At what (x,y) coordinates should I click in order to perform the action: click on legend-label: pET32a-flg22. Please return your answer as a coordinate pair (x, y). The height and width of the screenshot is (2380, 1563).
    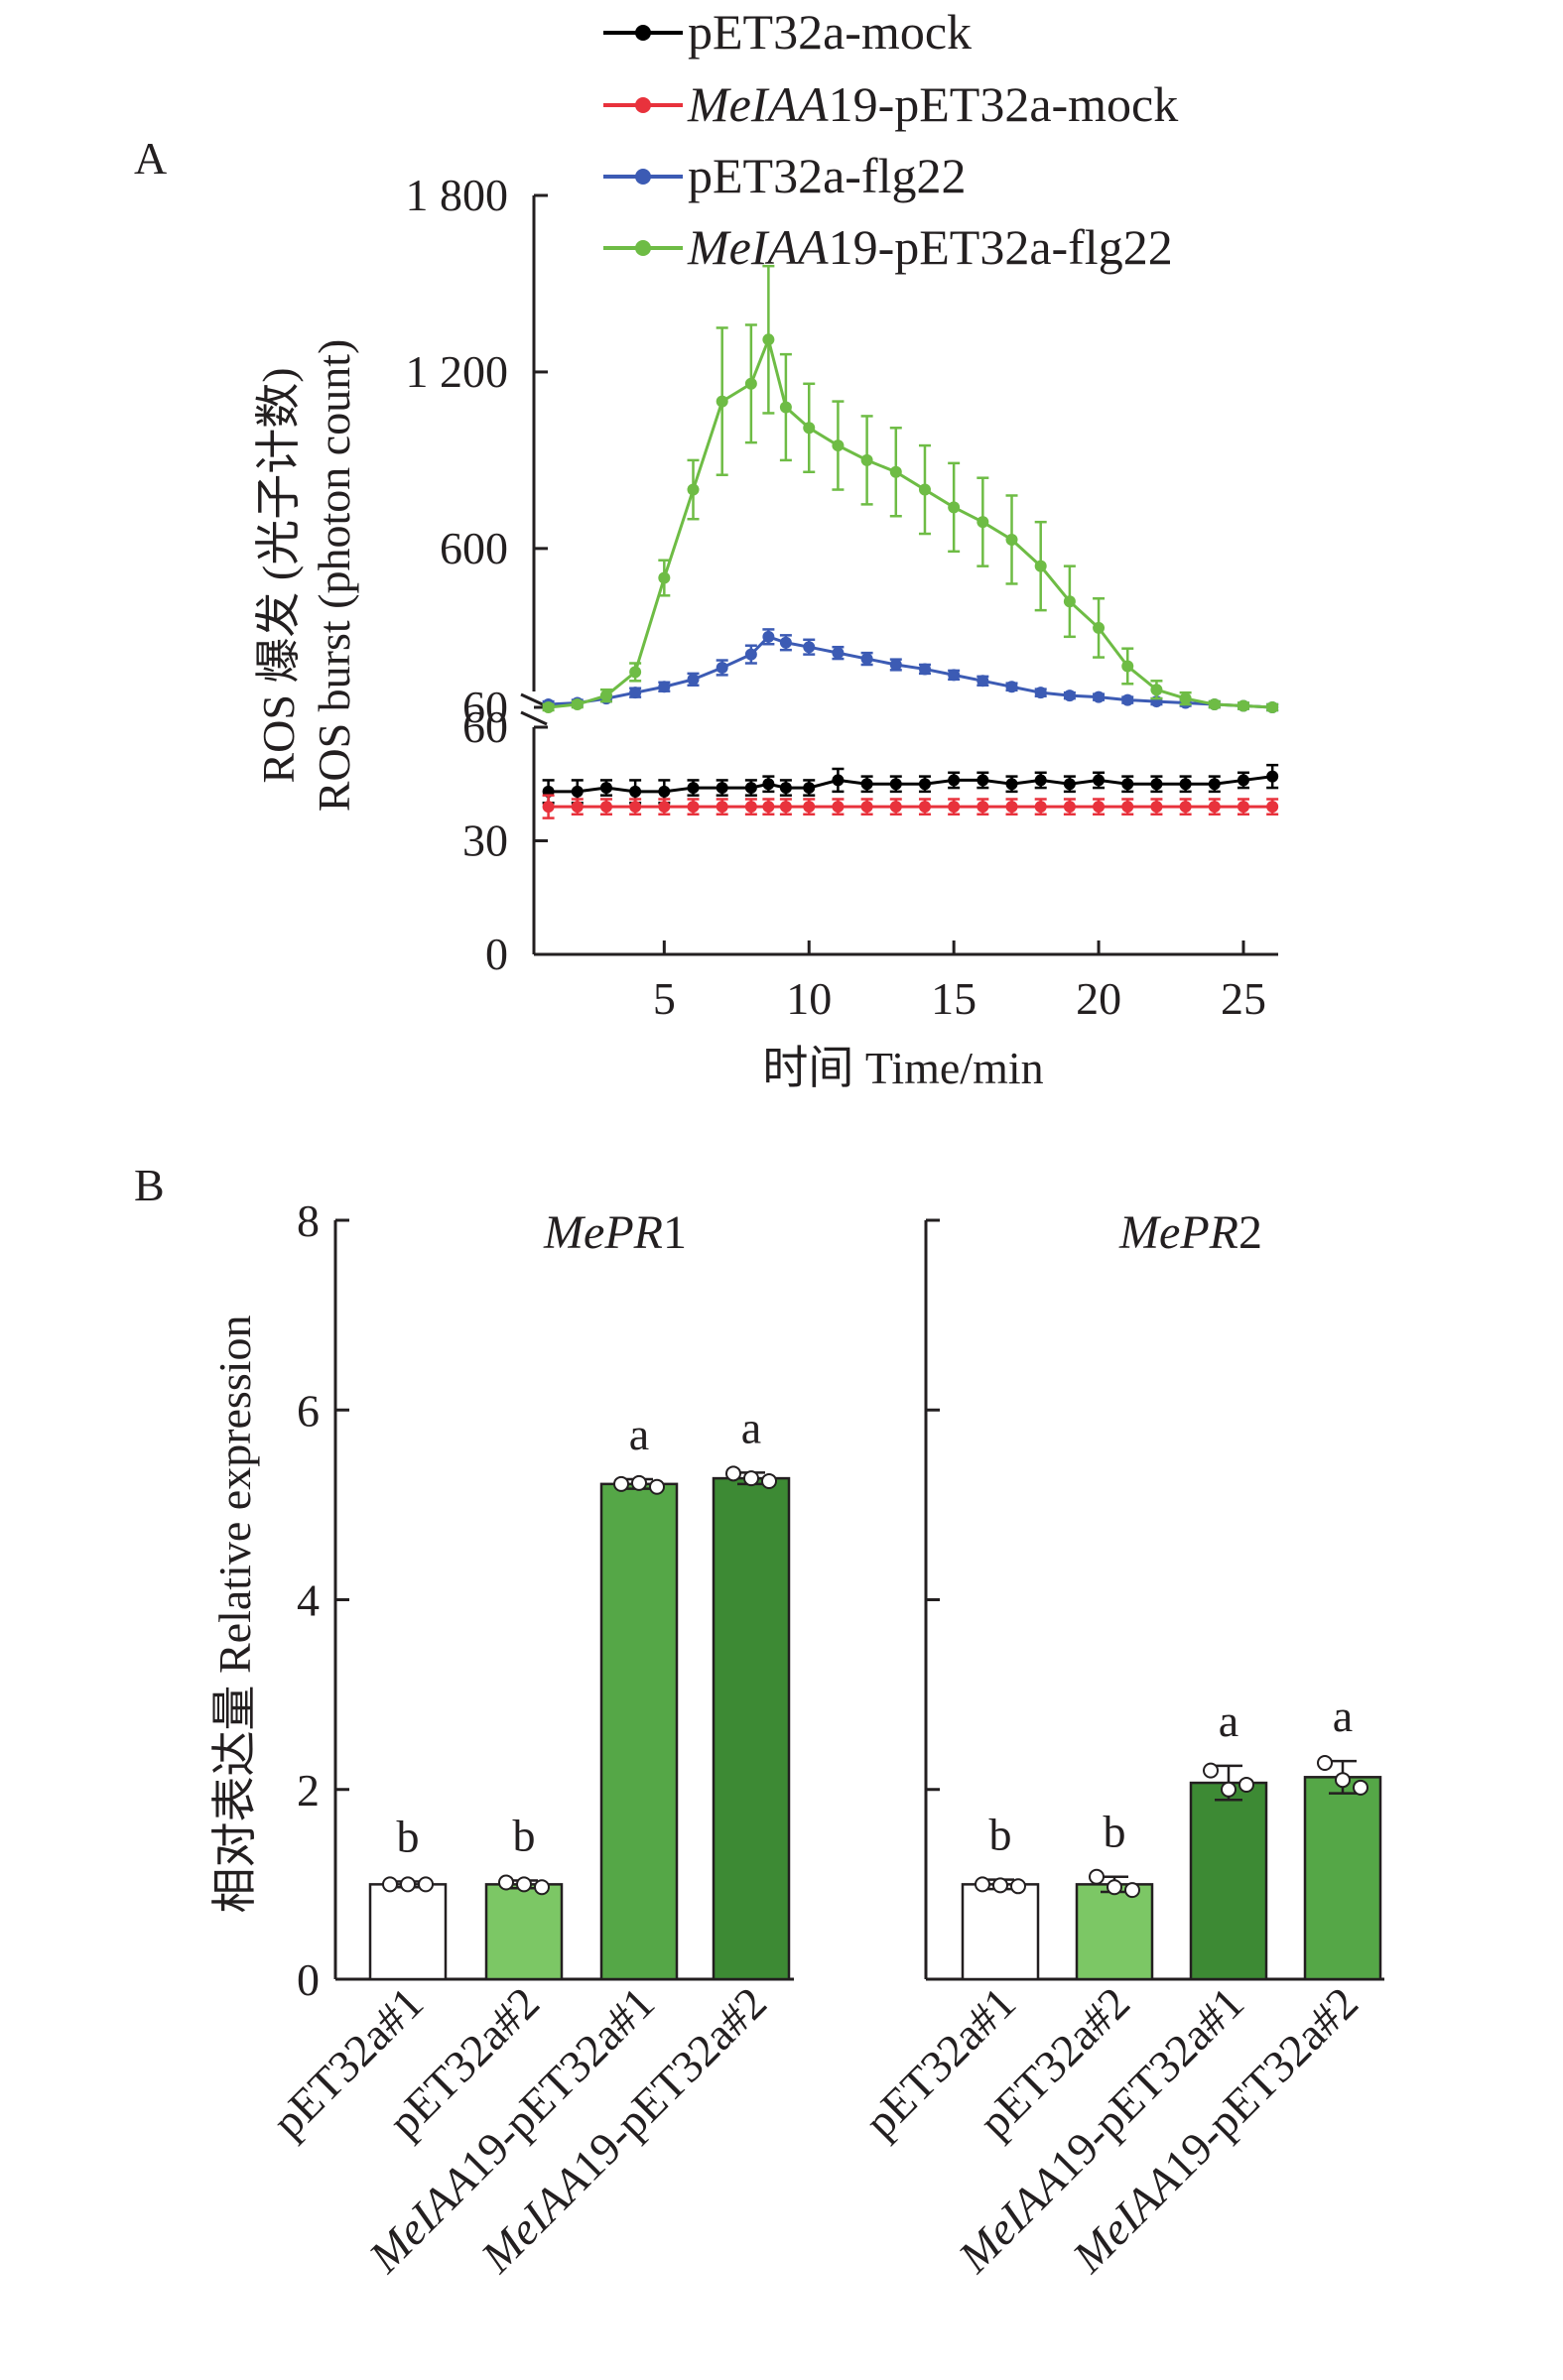
    Looking at the image, I should click on (827, 176).